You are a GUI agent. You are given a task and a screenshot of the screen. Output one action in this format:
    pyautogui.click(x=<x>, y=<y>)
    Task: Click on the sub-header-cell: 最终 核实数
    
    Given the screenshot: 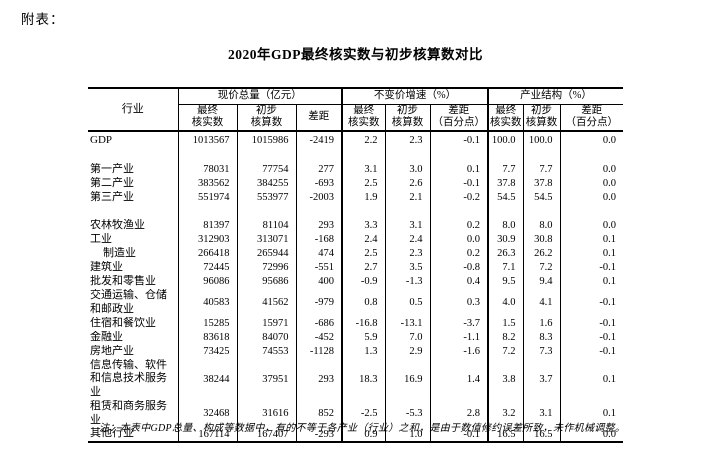 What is the action you would take?
    pyautogui.click(x=363, y=118)
    